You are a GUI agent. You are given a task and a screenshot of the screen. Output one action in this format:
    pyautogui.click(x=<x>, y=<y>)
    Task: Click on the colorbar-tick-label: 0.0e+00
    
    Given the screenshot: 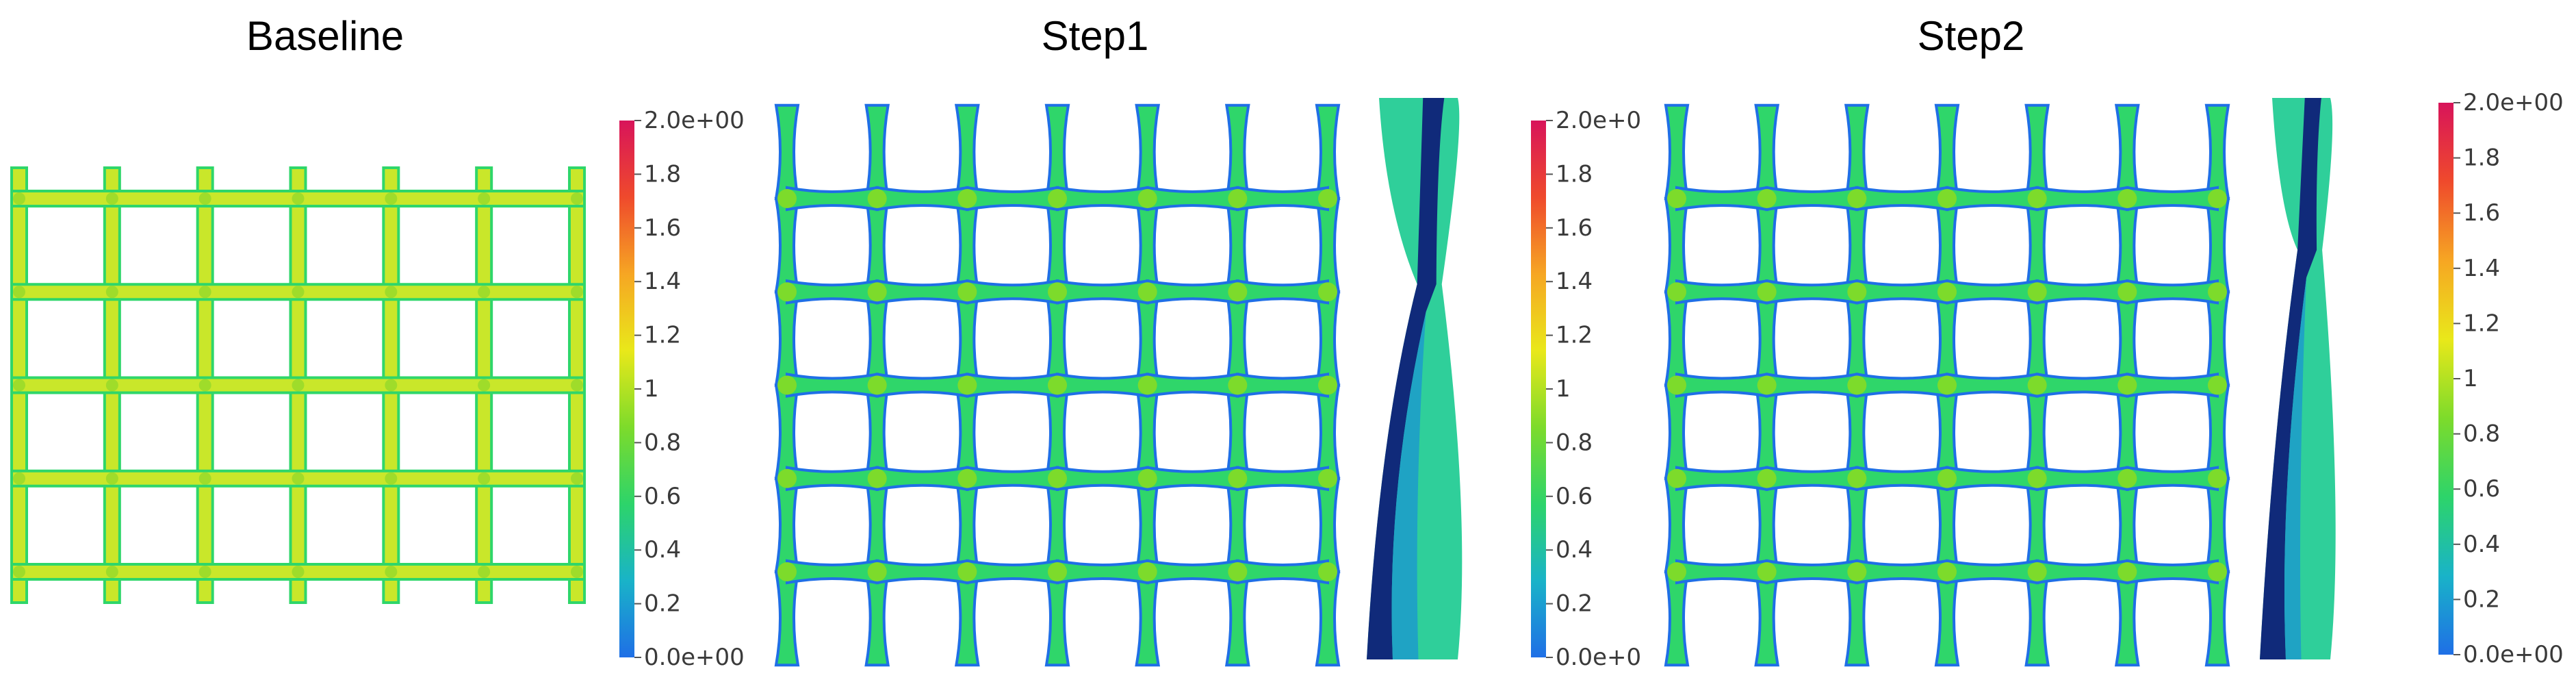 What is the action you would take?
    pyautogui.click(x=694, y=657)
    